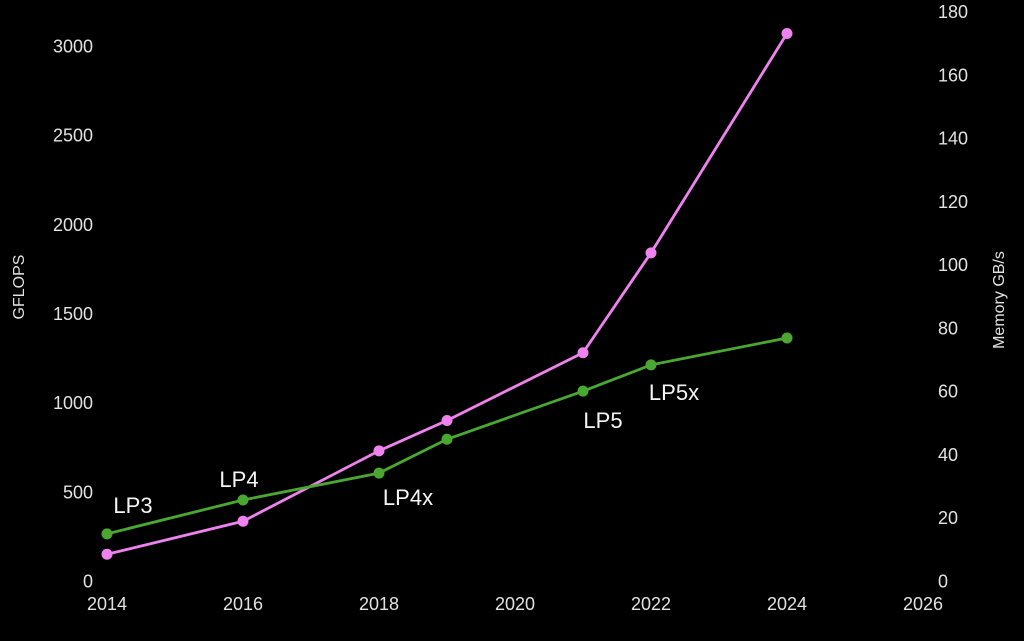 The width and height of the screenshot is (1024, 641). I want to click on y-left-tick-label: 1000, so click(73, 403).